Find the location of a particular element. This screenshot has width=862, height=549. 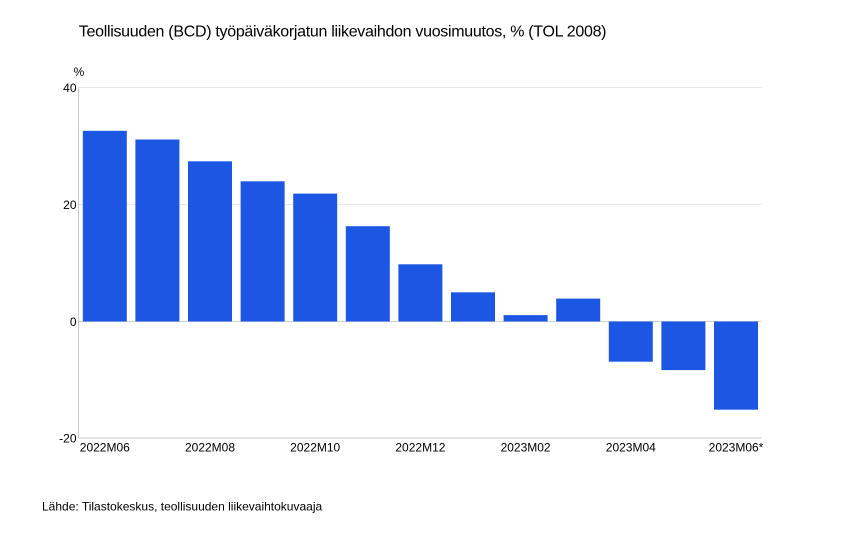

svg-text: 2022M12 is located at coordinates (420, 448).